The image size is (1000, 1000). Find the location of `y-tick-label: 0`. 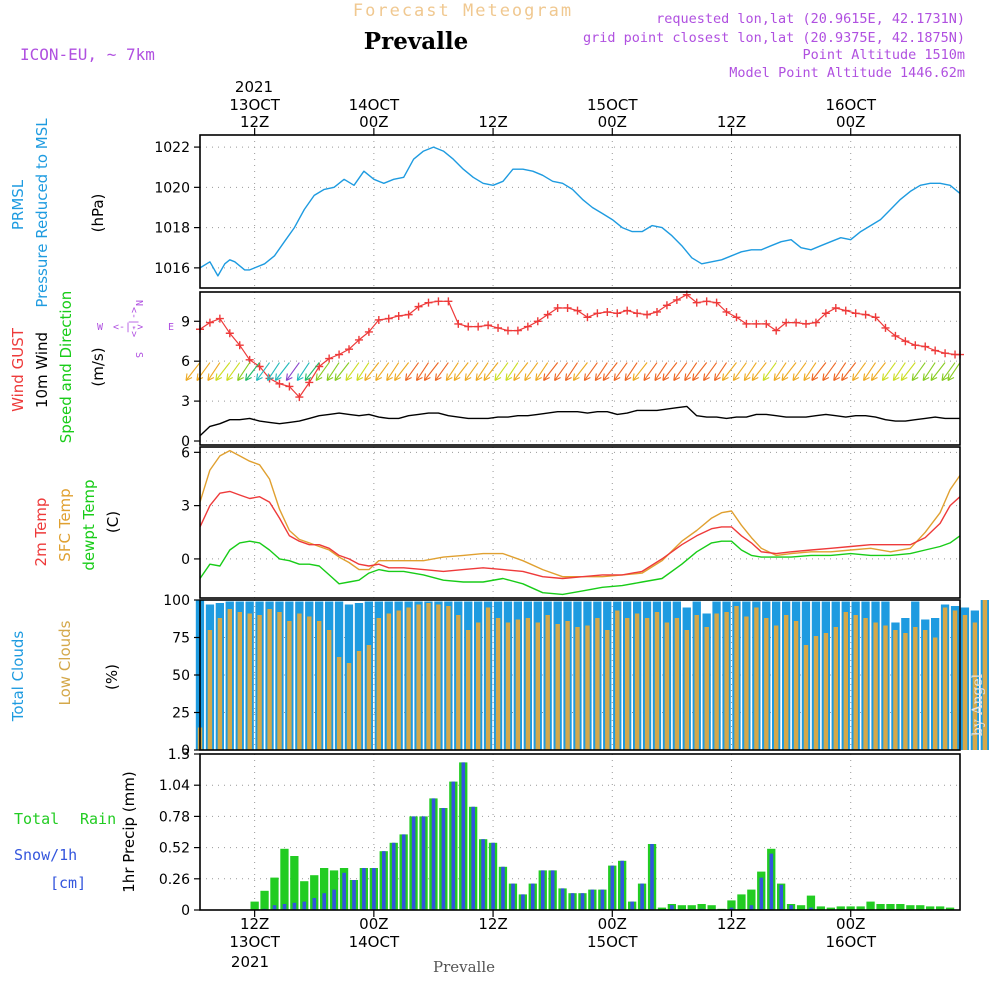

y-tick-label: 0 is located at coordinates (185, 442).